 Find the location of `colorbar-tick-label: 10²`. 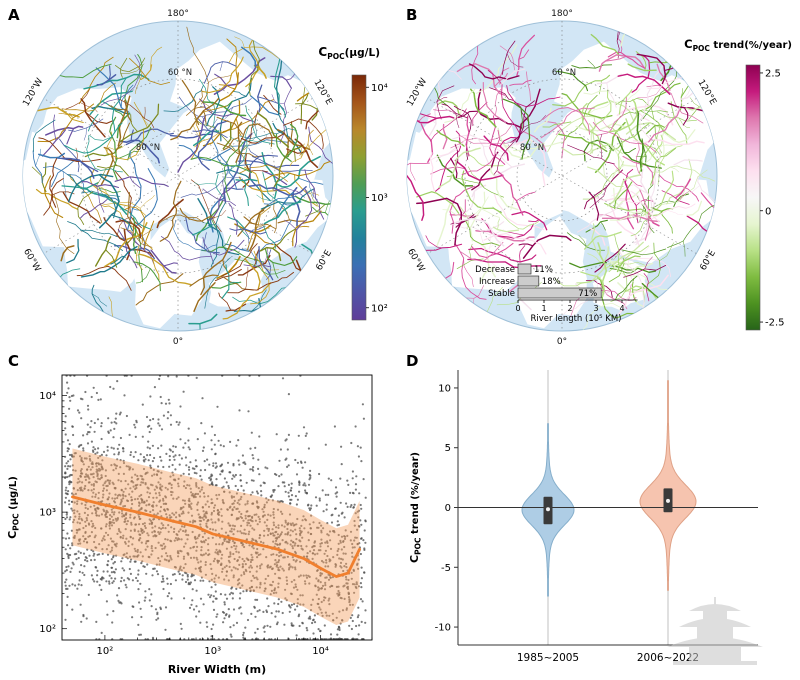

colorbar-tick-label: 10² is located at coordinates (379, 308).